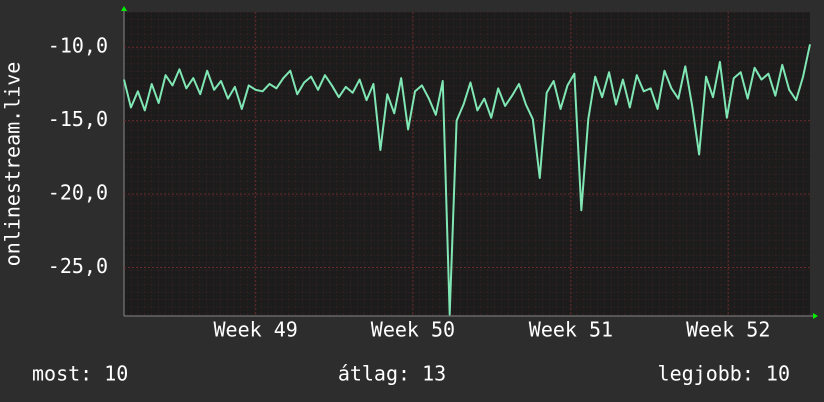  Describe the element at coordinates (78, 119) in the screenshot. I see `y-tick-label: -15,0` at that location.